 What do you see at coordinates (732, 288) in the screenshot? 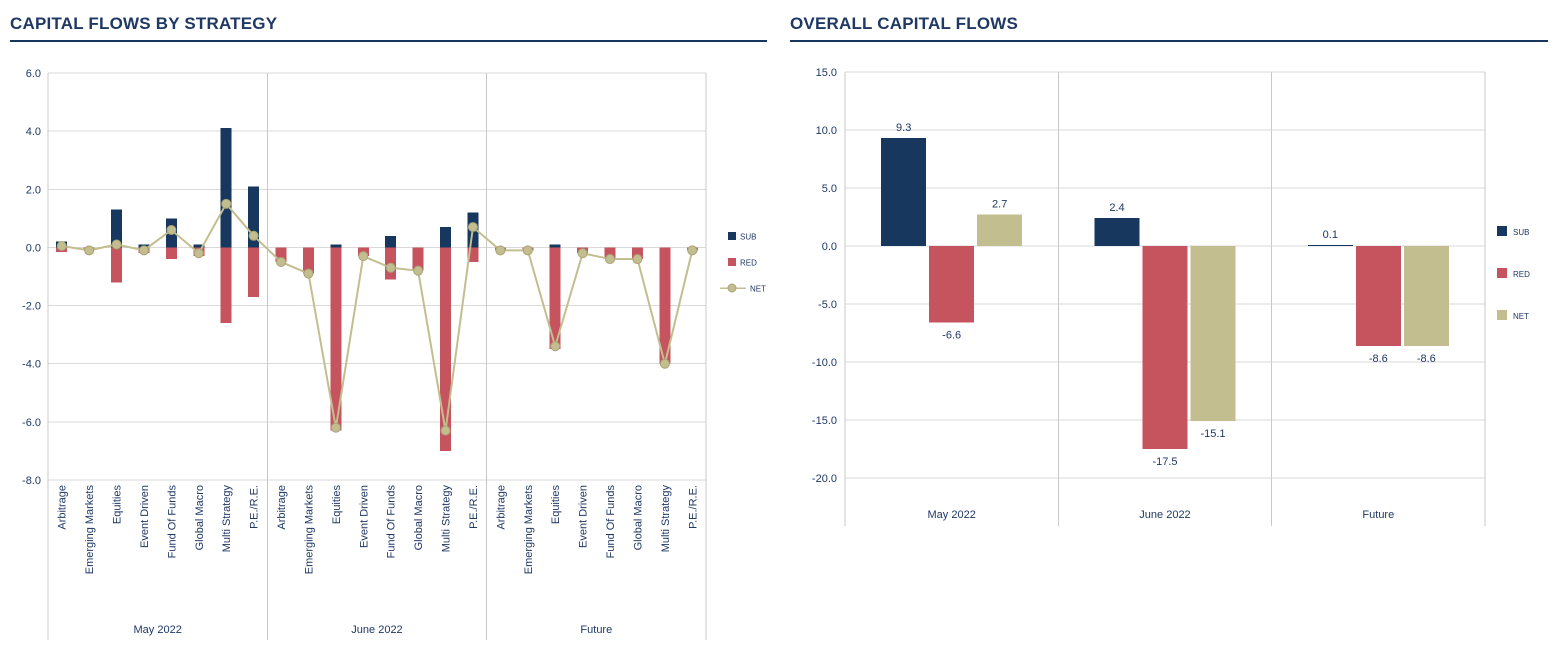
I see `legend-marker-net` at bounding box center [732, 288].